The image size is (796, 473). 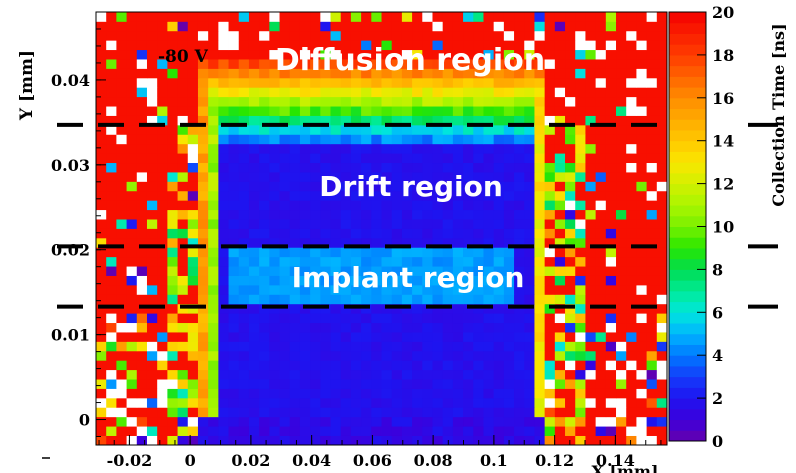 I want to click on x-tick-label: 0.04, so click(x=311, y=460).